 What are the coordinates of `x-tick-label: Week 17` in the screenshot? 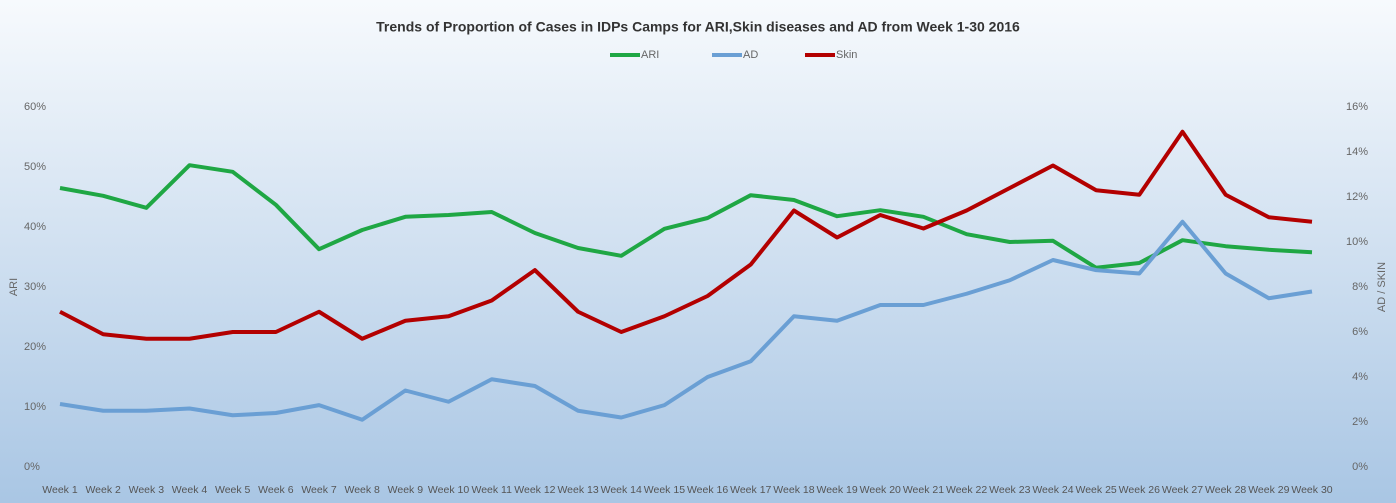 It's located at (750, 490).